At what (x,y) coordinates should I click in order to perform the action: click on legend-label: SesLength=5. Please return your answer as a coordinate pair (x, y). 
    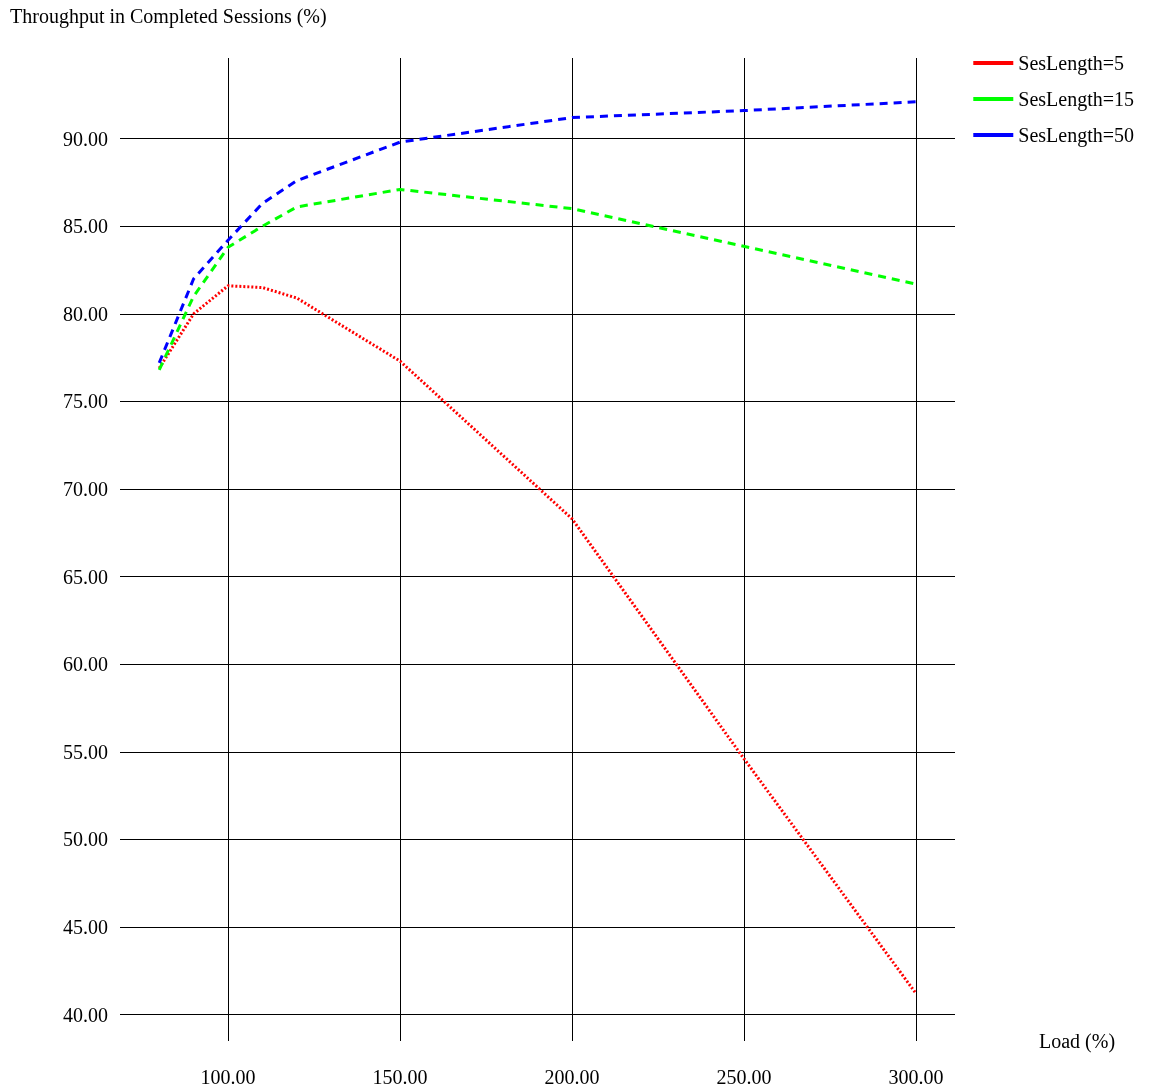
    Looking at the image, I should click on (1071, 63).